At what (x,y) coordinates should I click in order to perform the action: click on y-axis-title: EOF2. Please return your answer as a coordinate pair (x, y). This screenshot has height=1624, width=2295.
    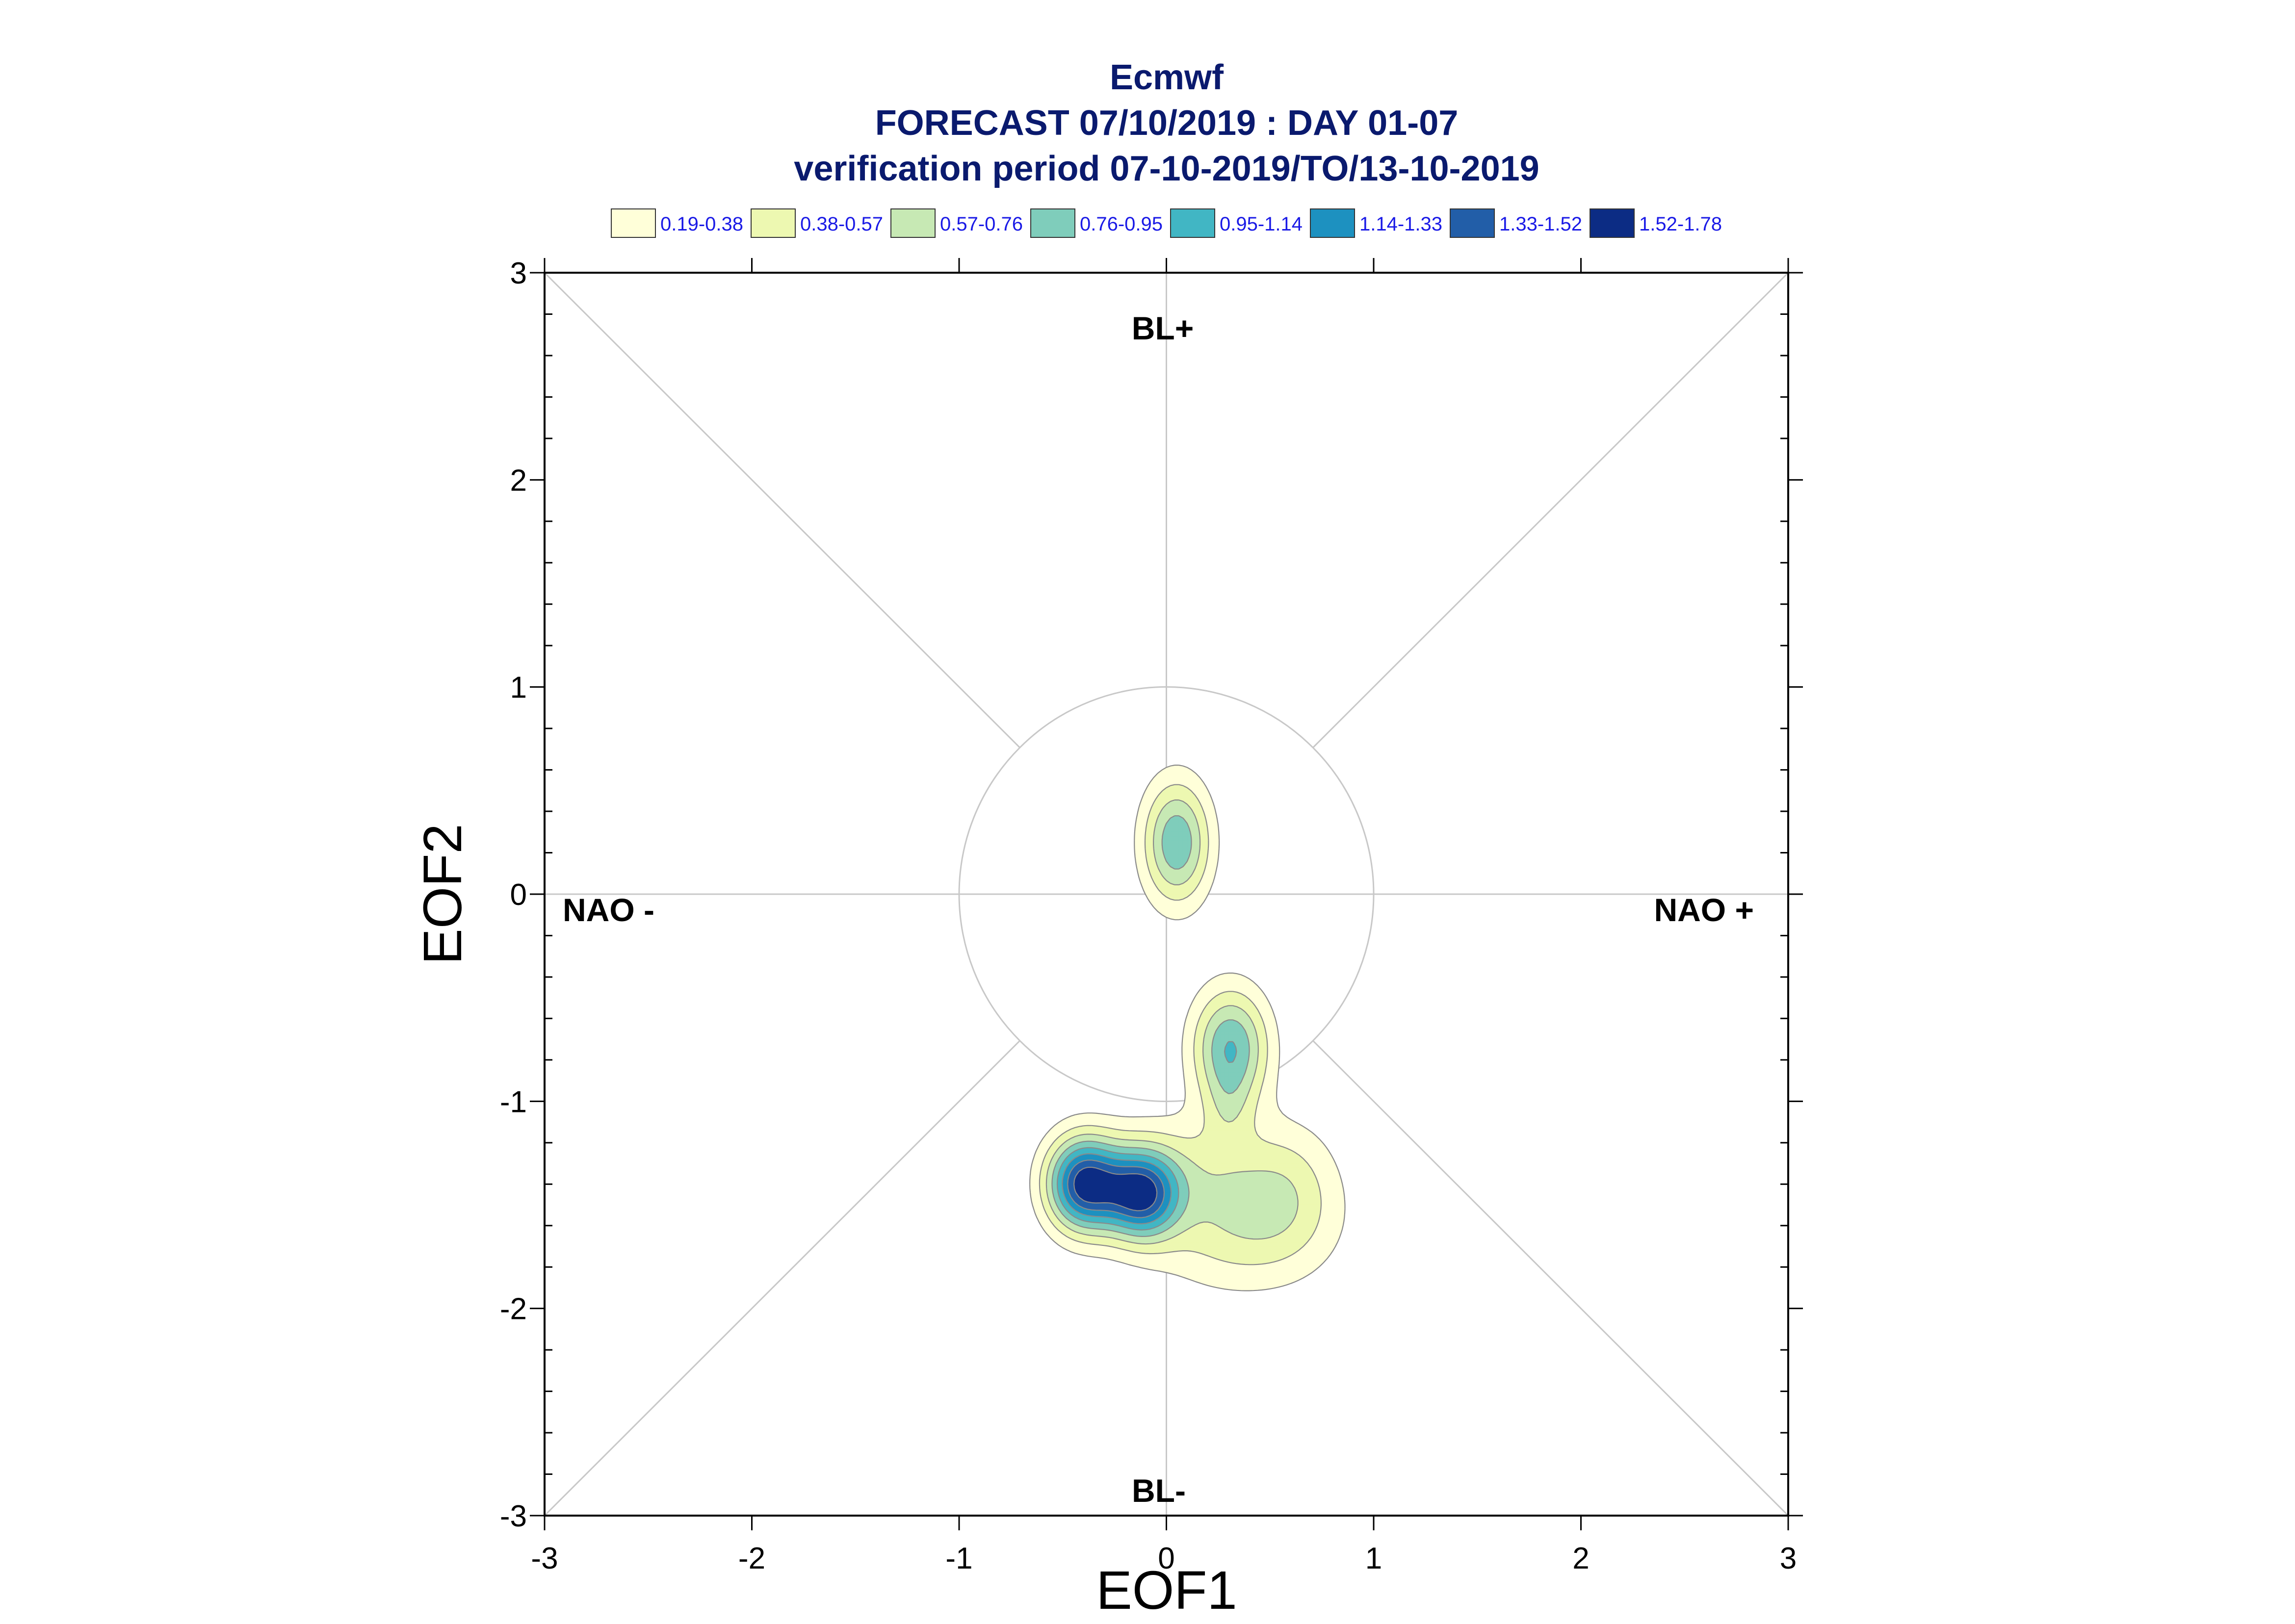
    Looking at the image, I should click on (443, 894).